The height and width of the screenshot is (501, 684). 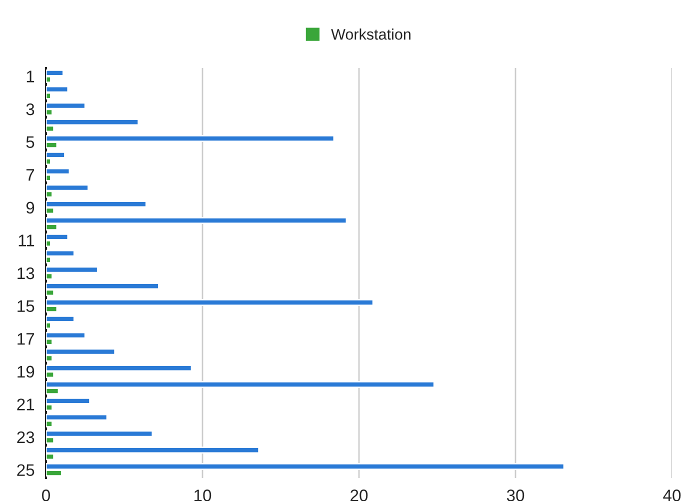 I want to click on x-tick-label: 10, so click(x=203, y=495).